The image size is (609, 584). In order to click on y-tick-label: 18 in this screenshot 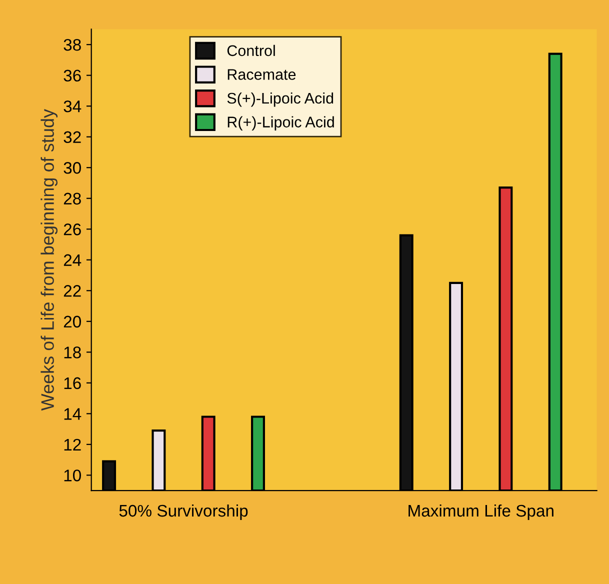, I will do `click(72, 352)`.